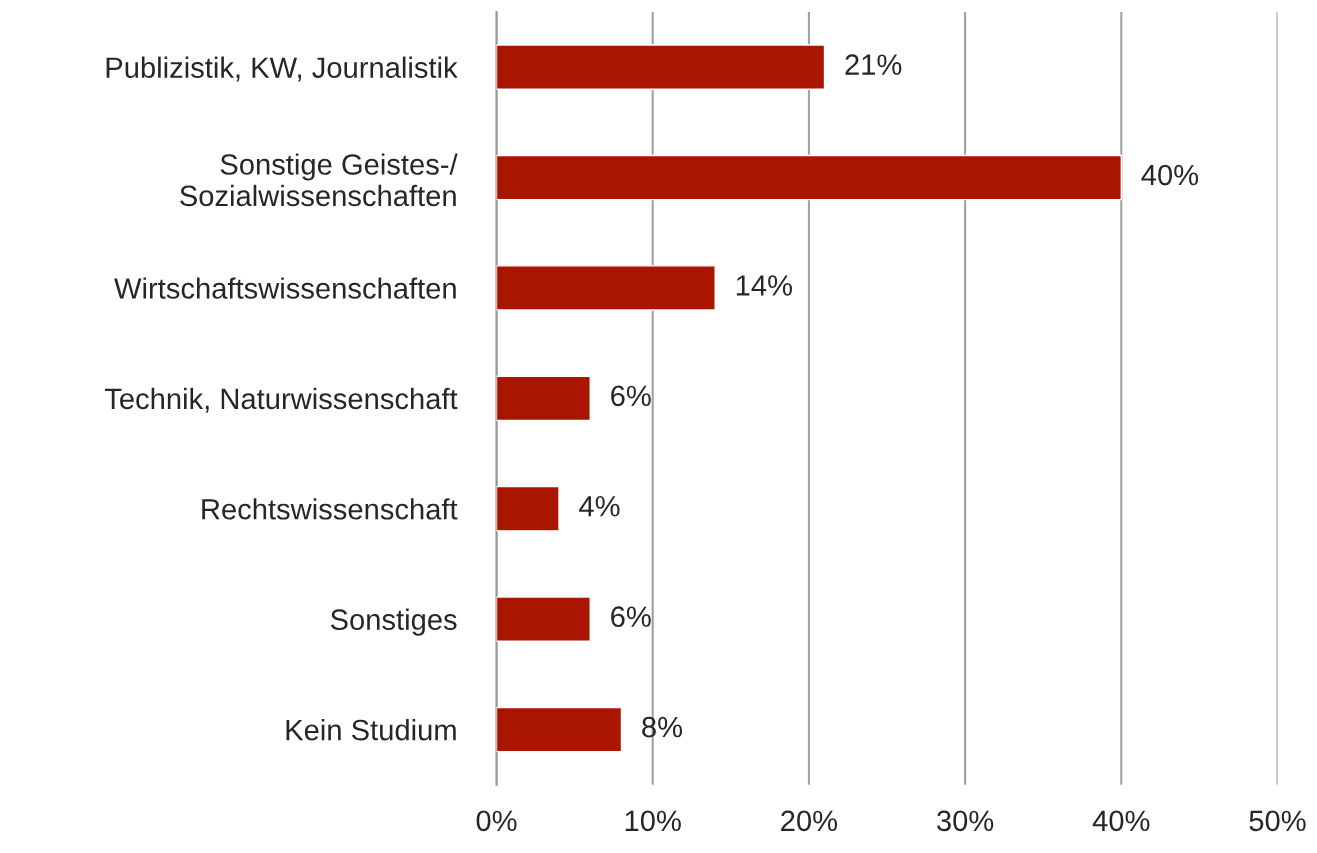 The width and height of the screenshot is (1317, 853). What do you see at coordinates (873, 64) in the screenshot?
I see `data-label: 21%` at bounding box center [873, 64].